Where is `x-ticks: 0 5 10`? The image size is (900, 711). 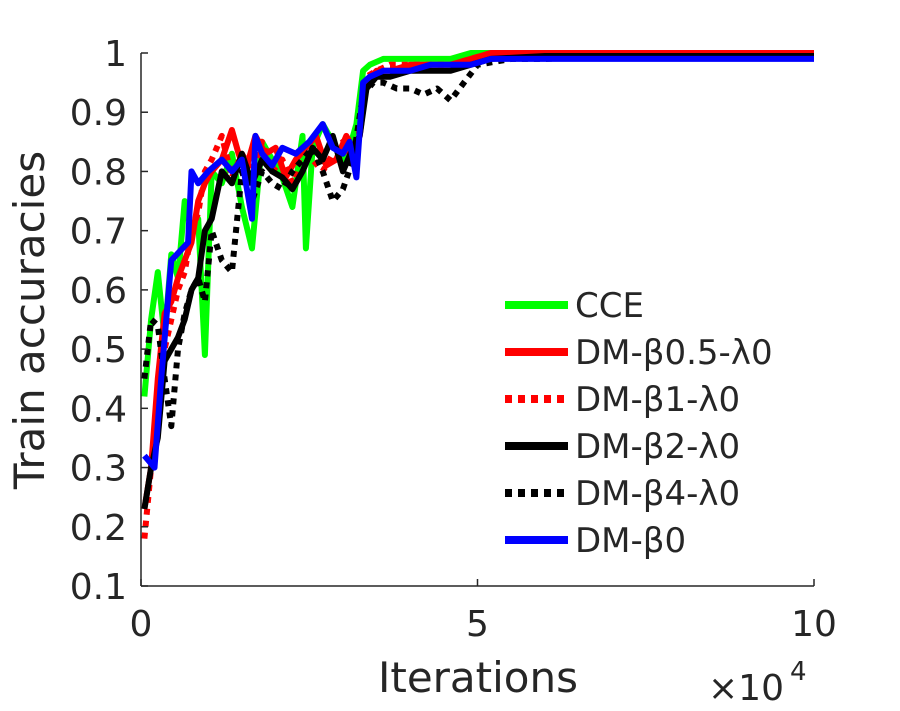 x-ticks: 0 5 10 is located at coordinates (483, 612).